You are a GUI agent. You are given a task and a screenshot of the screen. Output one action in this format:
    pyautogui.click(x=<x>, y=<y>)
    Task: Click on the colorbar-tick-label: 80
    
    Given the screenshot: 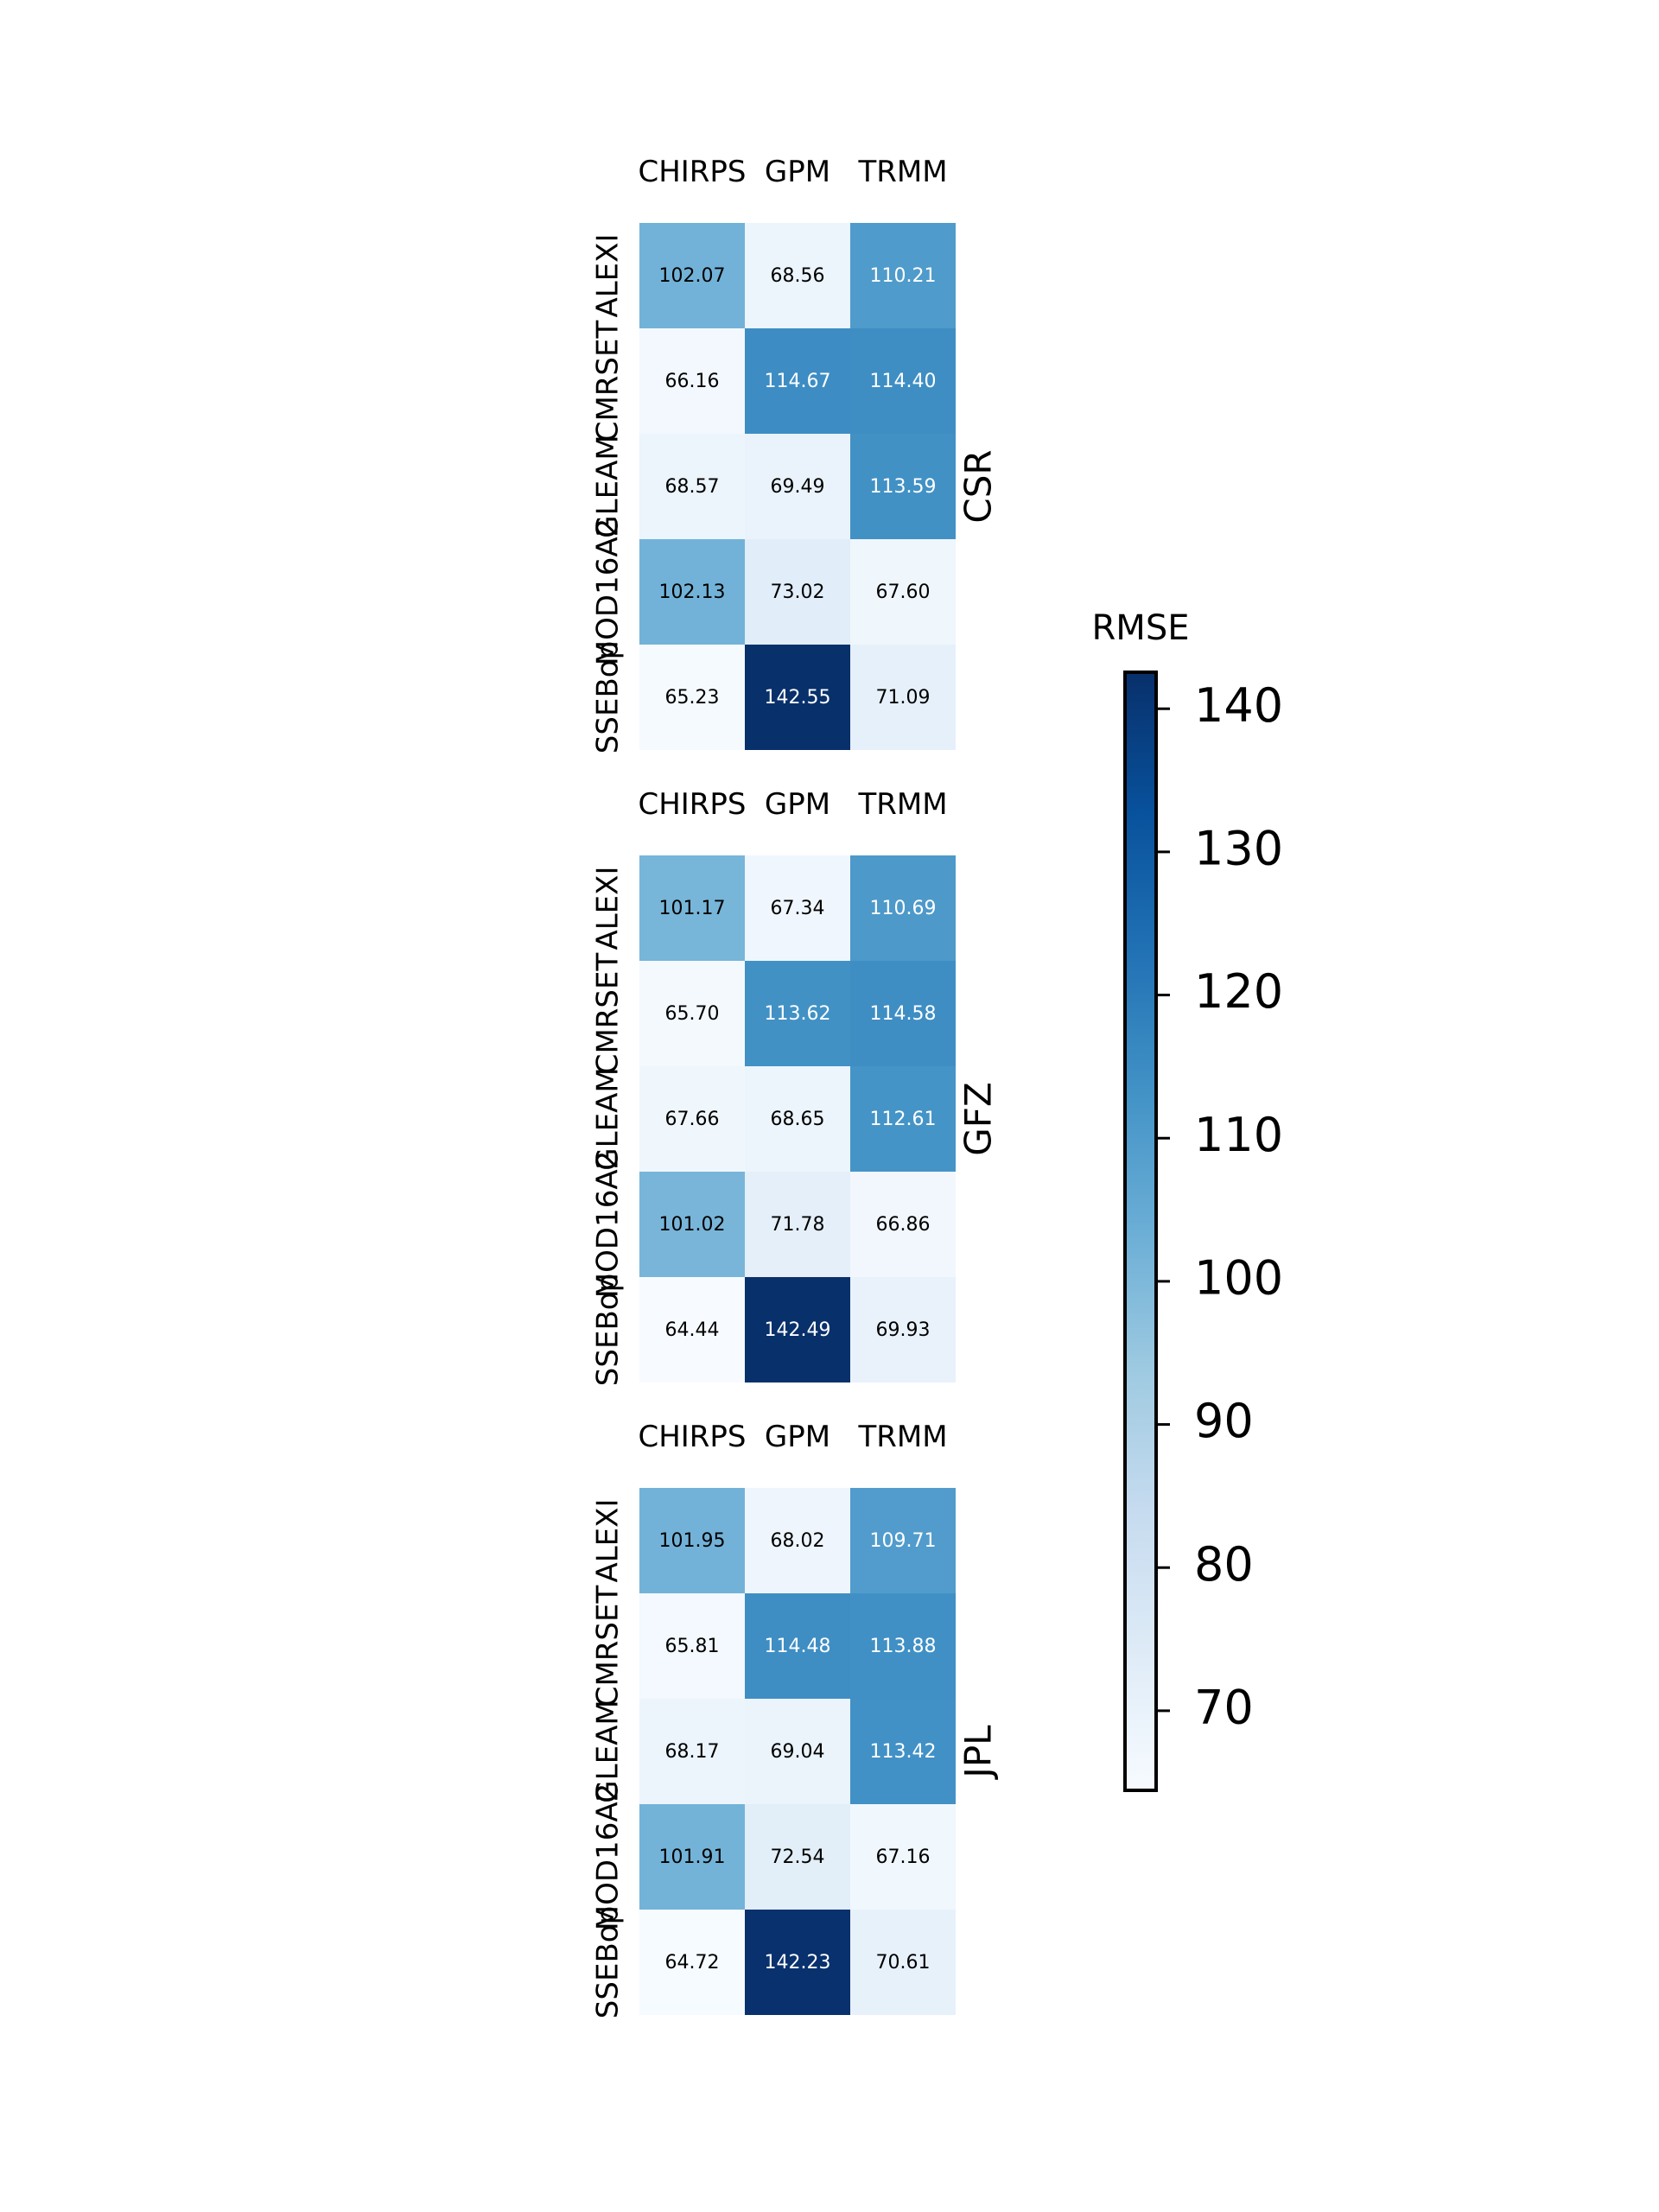 What is the action you would take?
    pyautogui.click(x=1224, y=1564)
    